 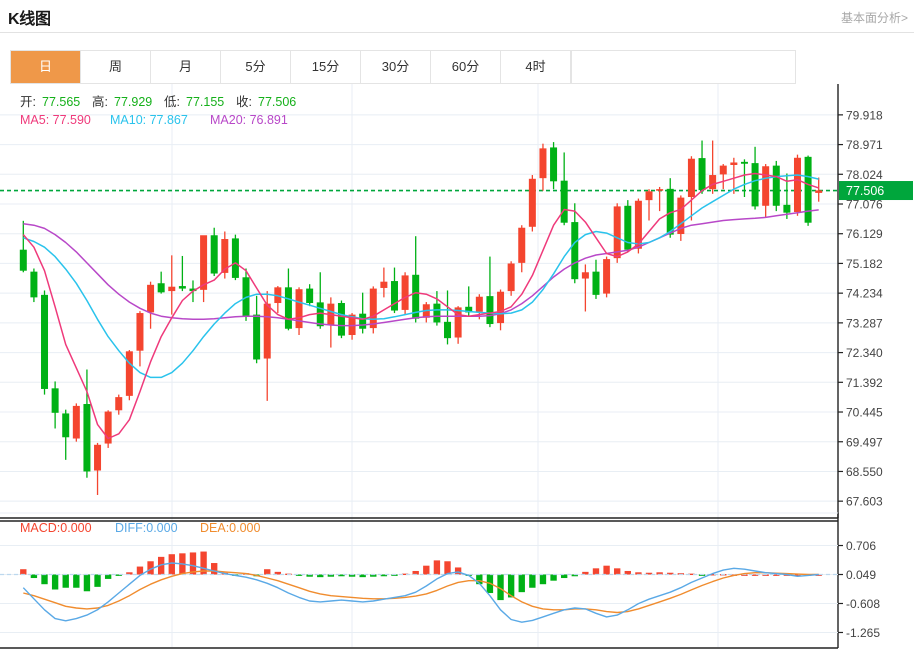 What do you see at coordinates (864, 442) in the screenshot?
I see `price-tick-label: 69.497` at bounding box center [864, 442].